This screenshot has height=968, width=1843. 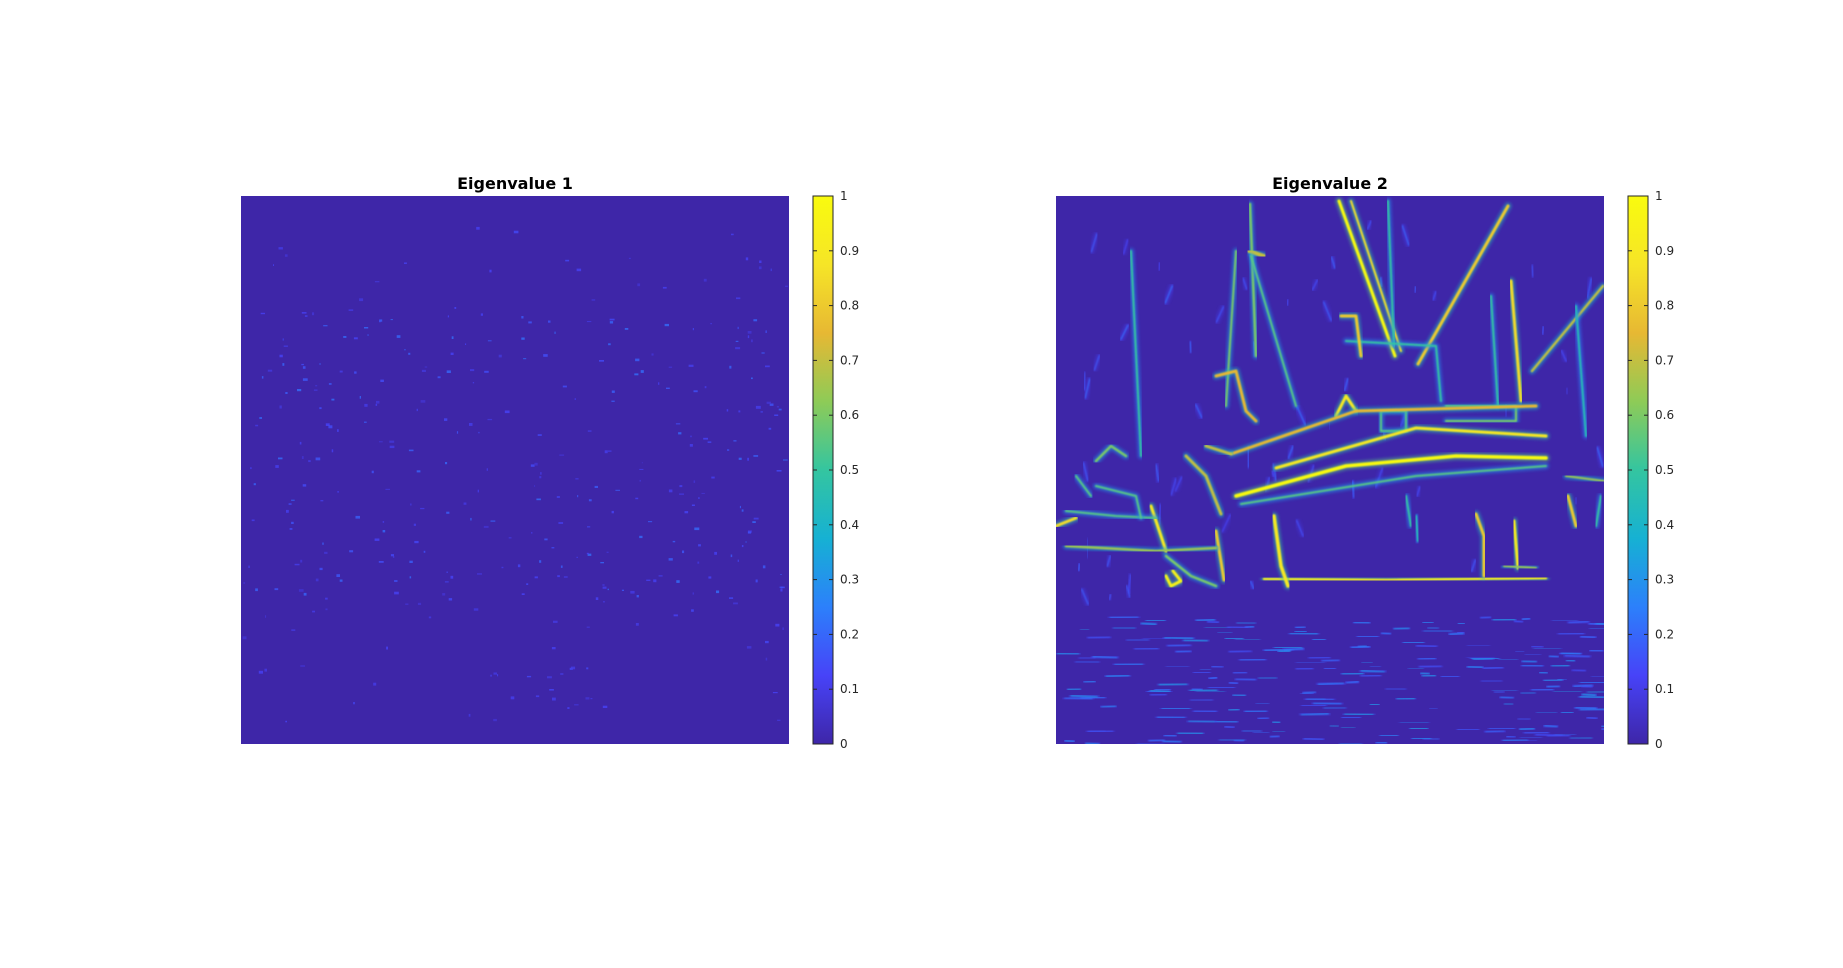 I want to click on colorbar-tick-label: 0.9, so click(x=1664, y=251).